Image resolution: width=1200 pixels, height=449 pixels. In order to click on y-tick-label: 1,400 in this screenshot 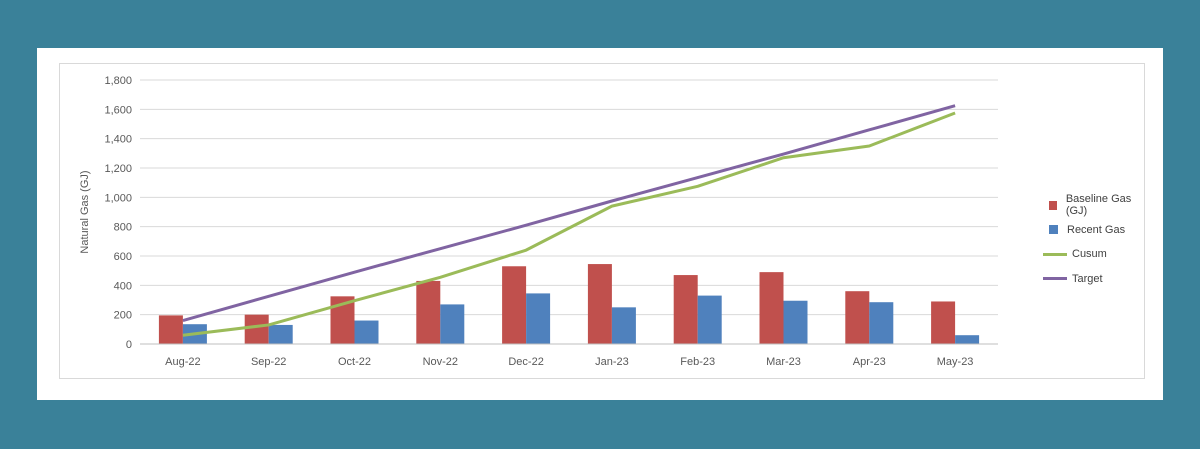, I will do `click(118, 140)`.